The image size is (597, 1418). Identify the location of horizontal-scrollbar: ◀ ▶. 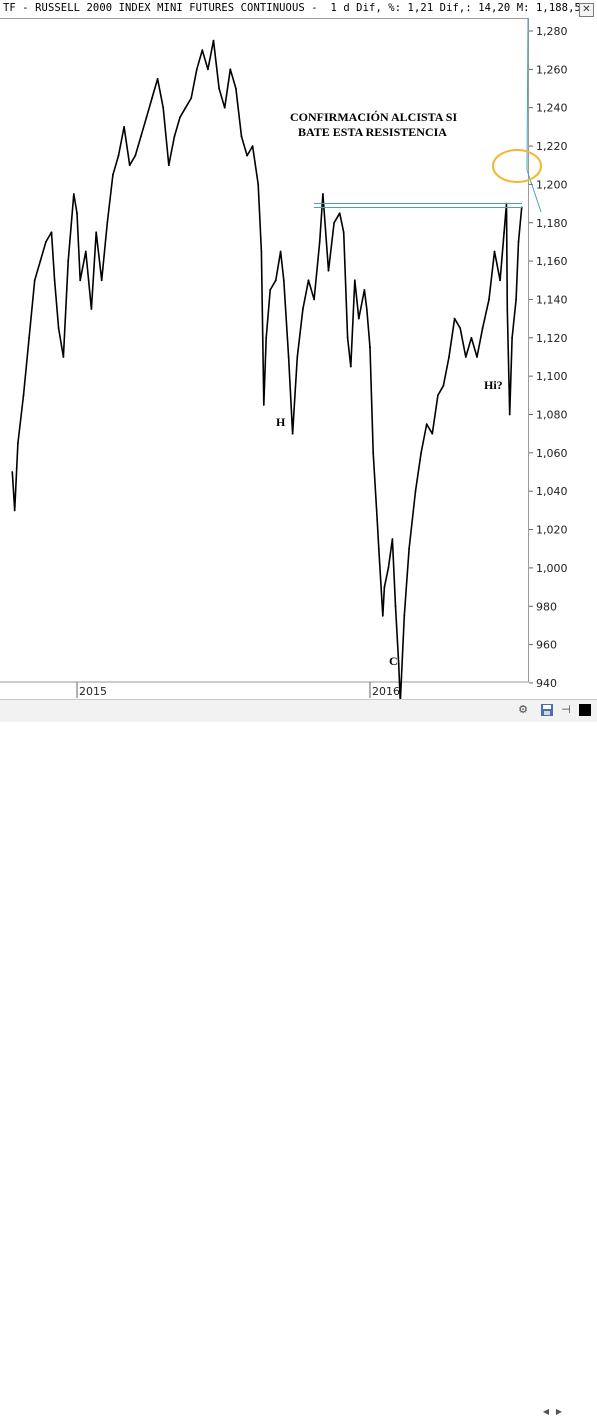
(553, 1412).